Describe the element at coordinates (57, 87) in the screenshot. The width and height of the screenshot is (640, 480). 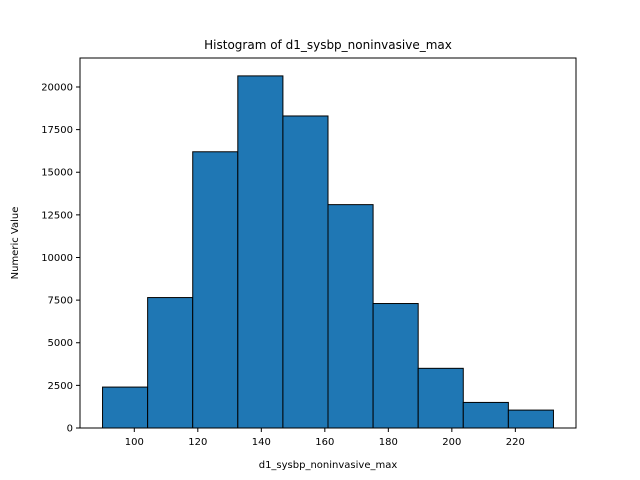
I see `y-tick-label: 20000` at that location.